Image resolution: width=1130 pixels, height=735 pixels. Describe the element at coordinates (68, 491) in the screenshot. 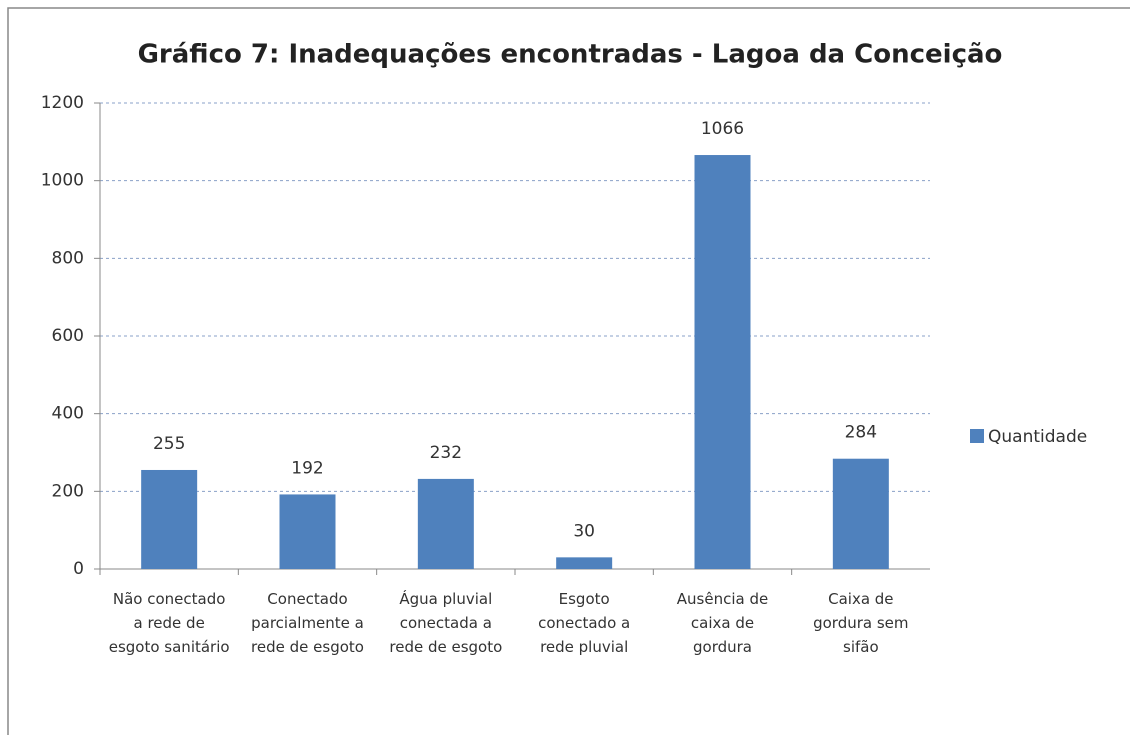

I see `y-tick-label: 200` at that location.